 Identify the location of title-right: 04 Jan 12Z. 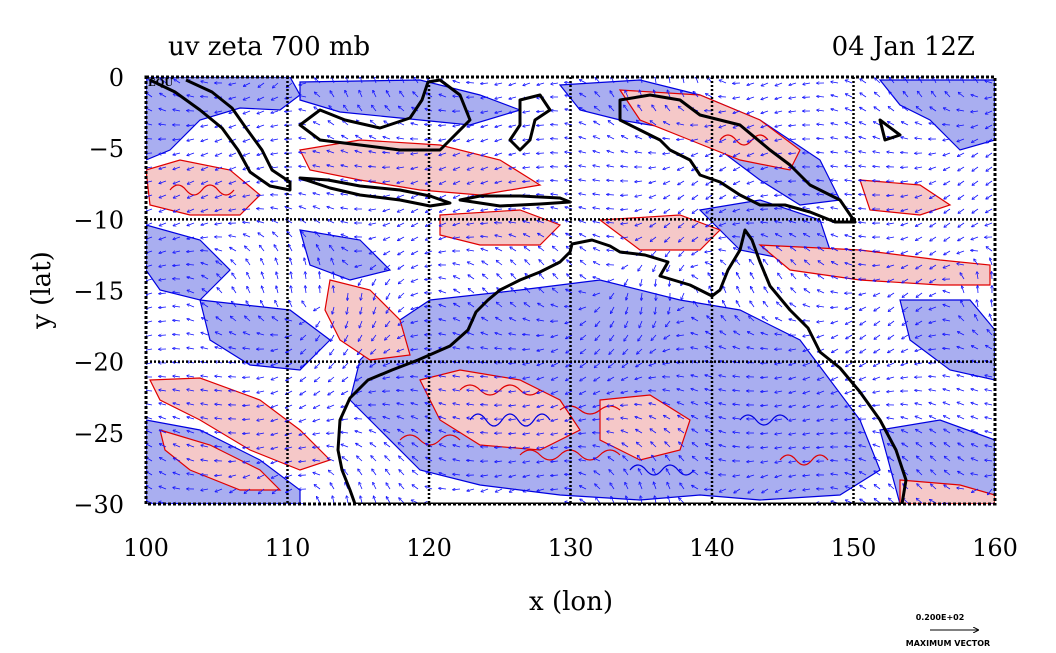
(903, 47).